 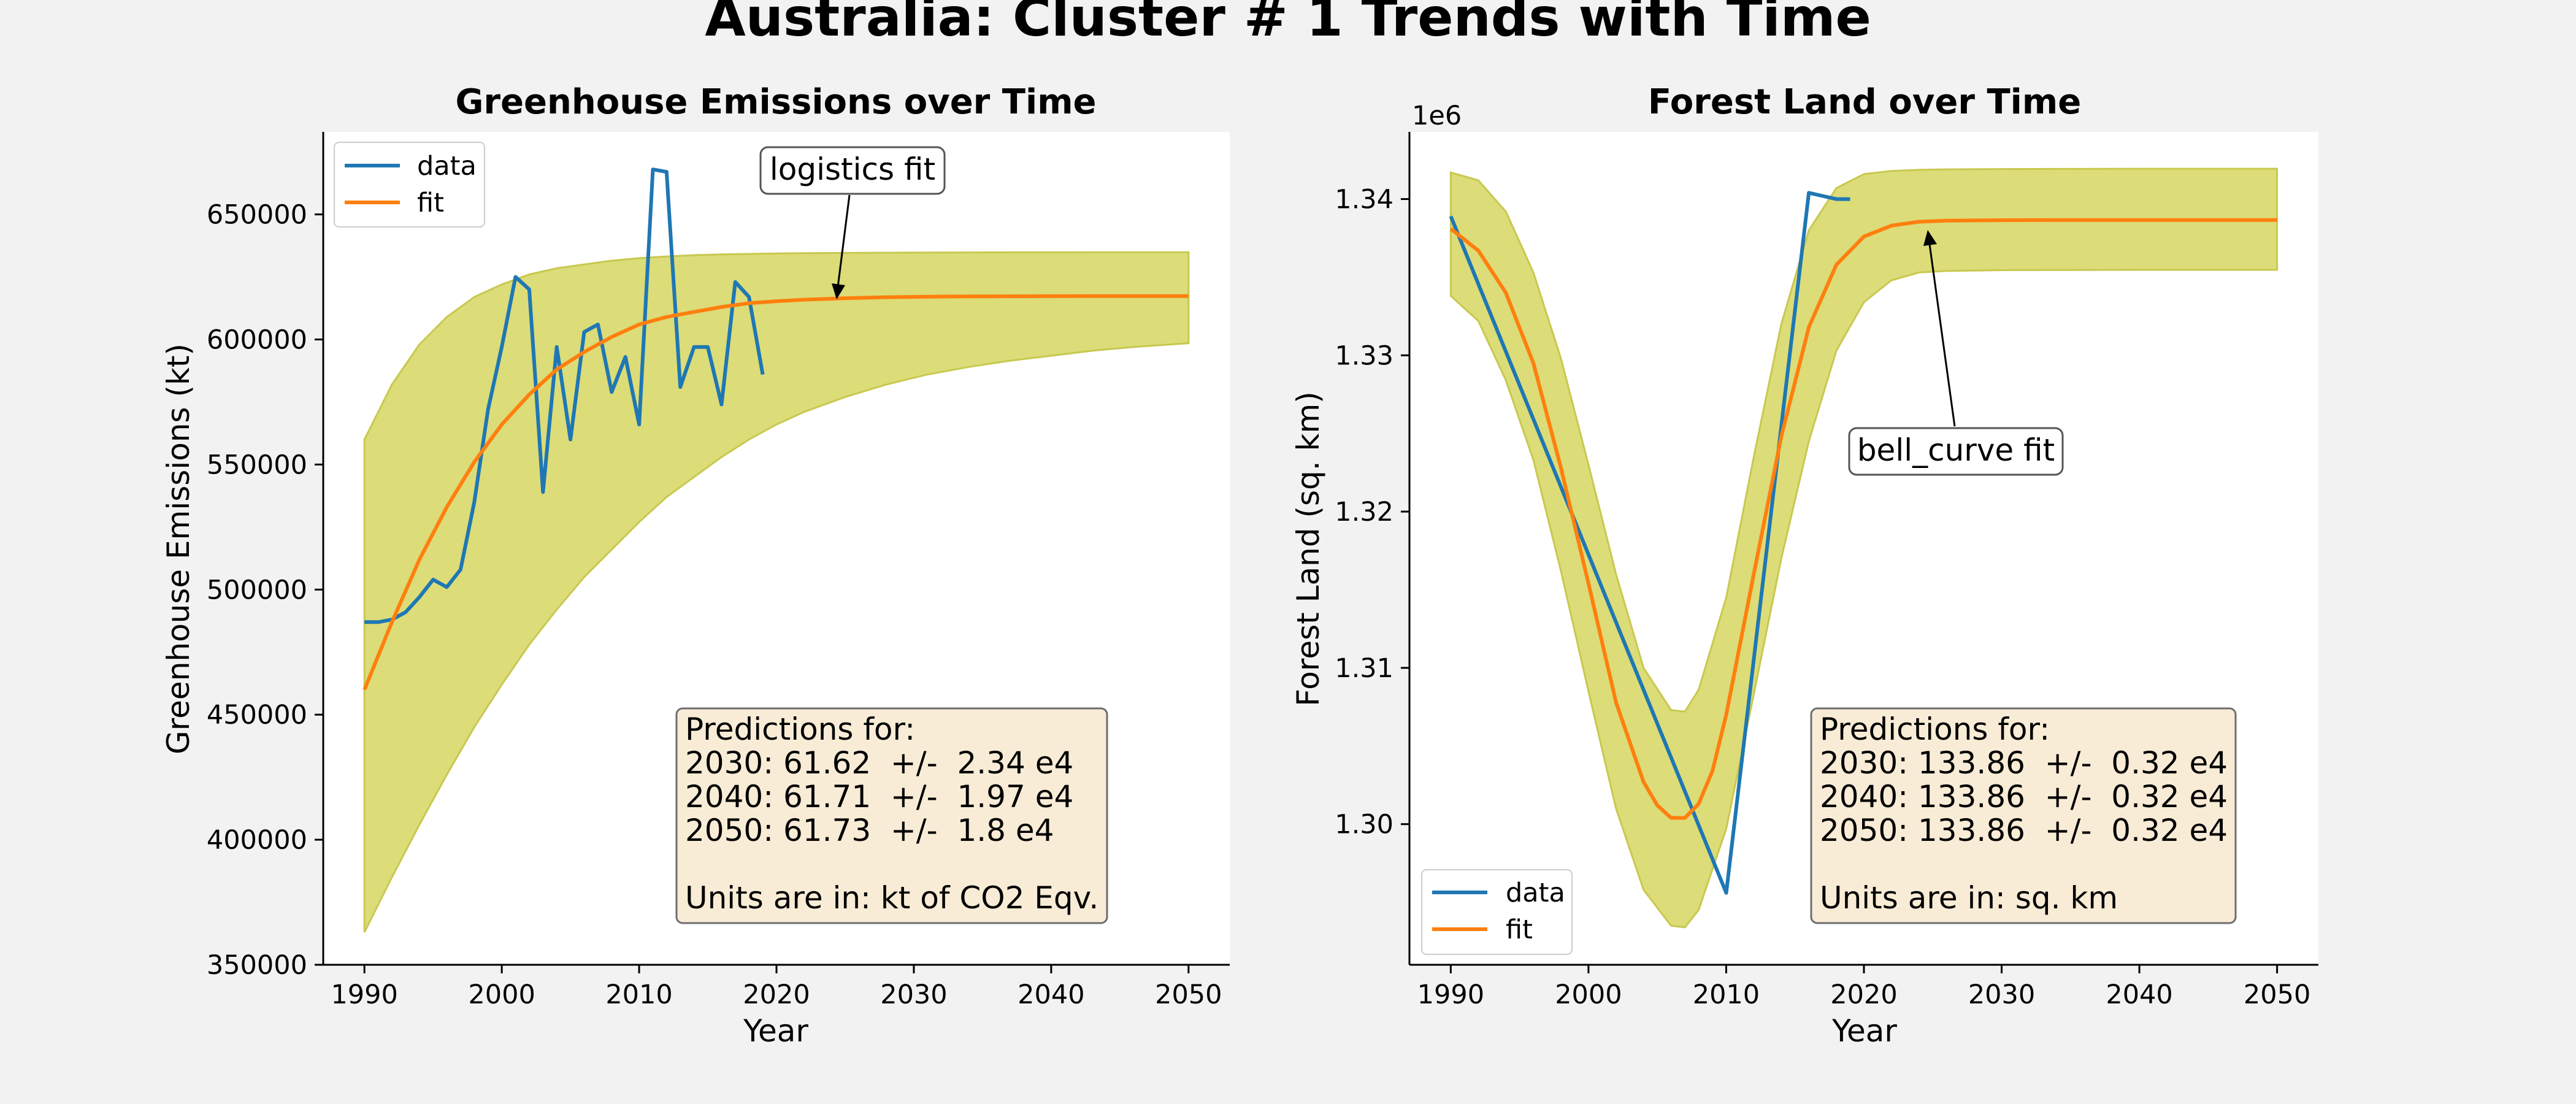 What do you see at coordinates (1188, 994) in the screenshot?
I see `greenhouse-x-tick-label: 2050` at bounding box center [1188, 994].